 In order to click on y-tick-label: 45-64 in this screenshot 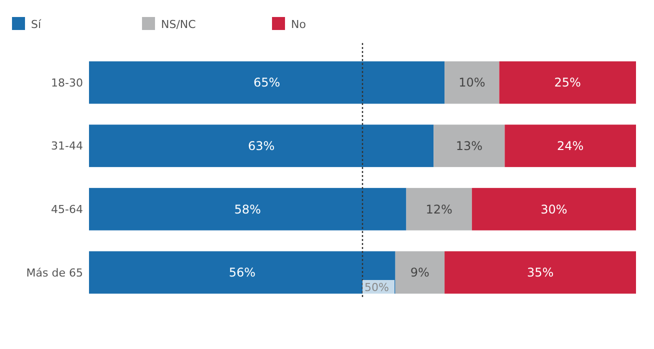, I will do `click(67, 209)`.